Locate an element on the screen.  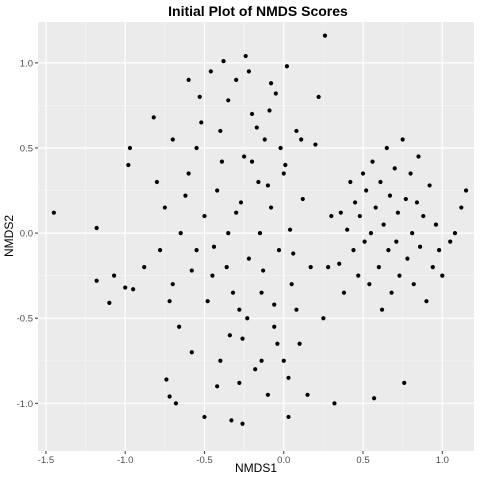
y-axis-title: NMDS2 is located at coordinates (9, 236).